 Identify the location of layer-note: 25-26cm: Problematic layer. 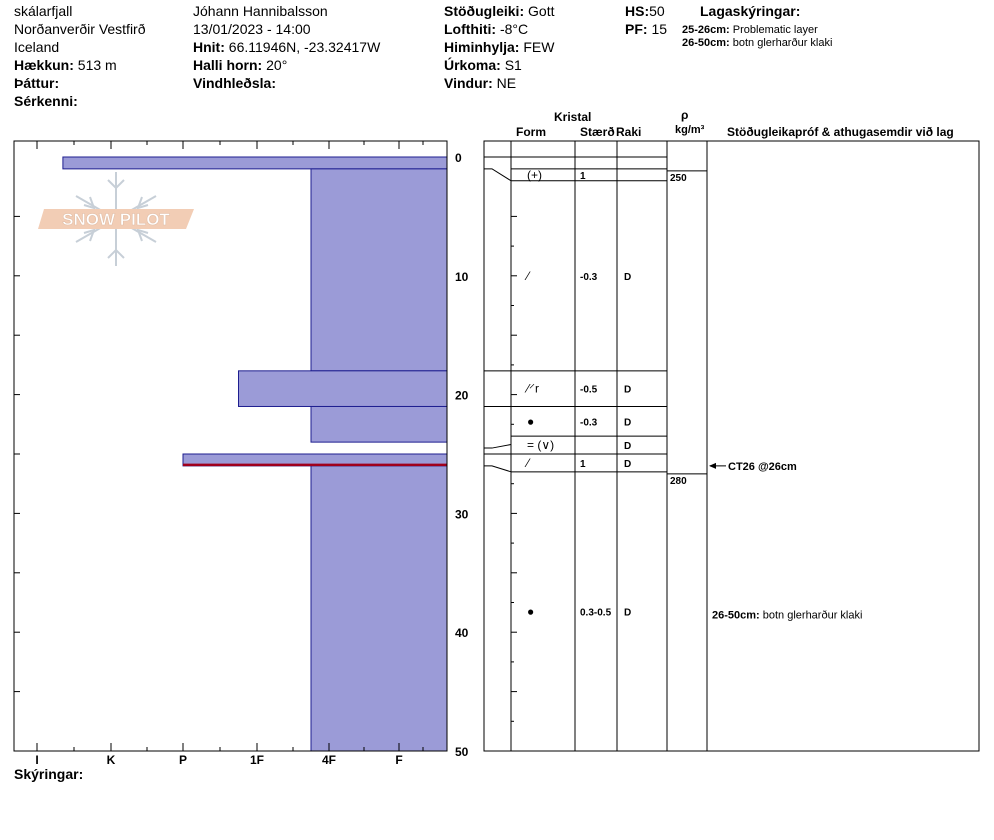
(750, 30).